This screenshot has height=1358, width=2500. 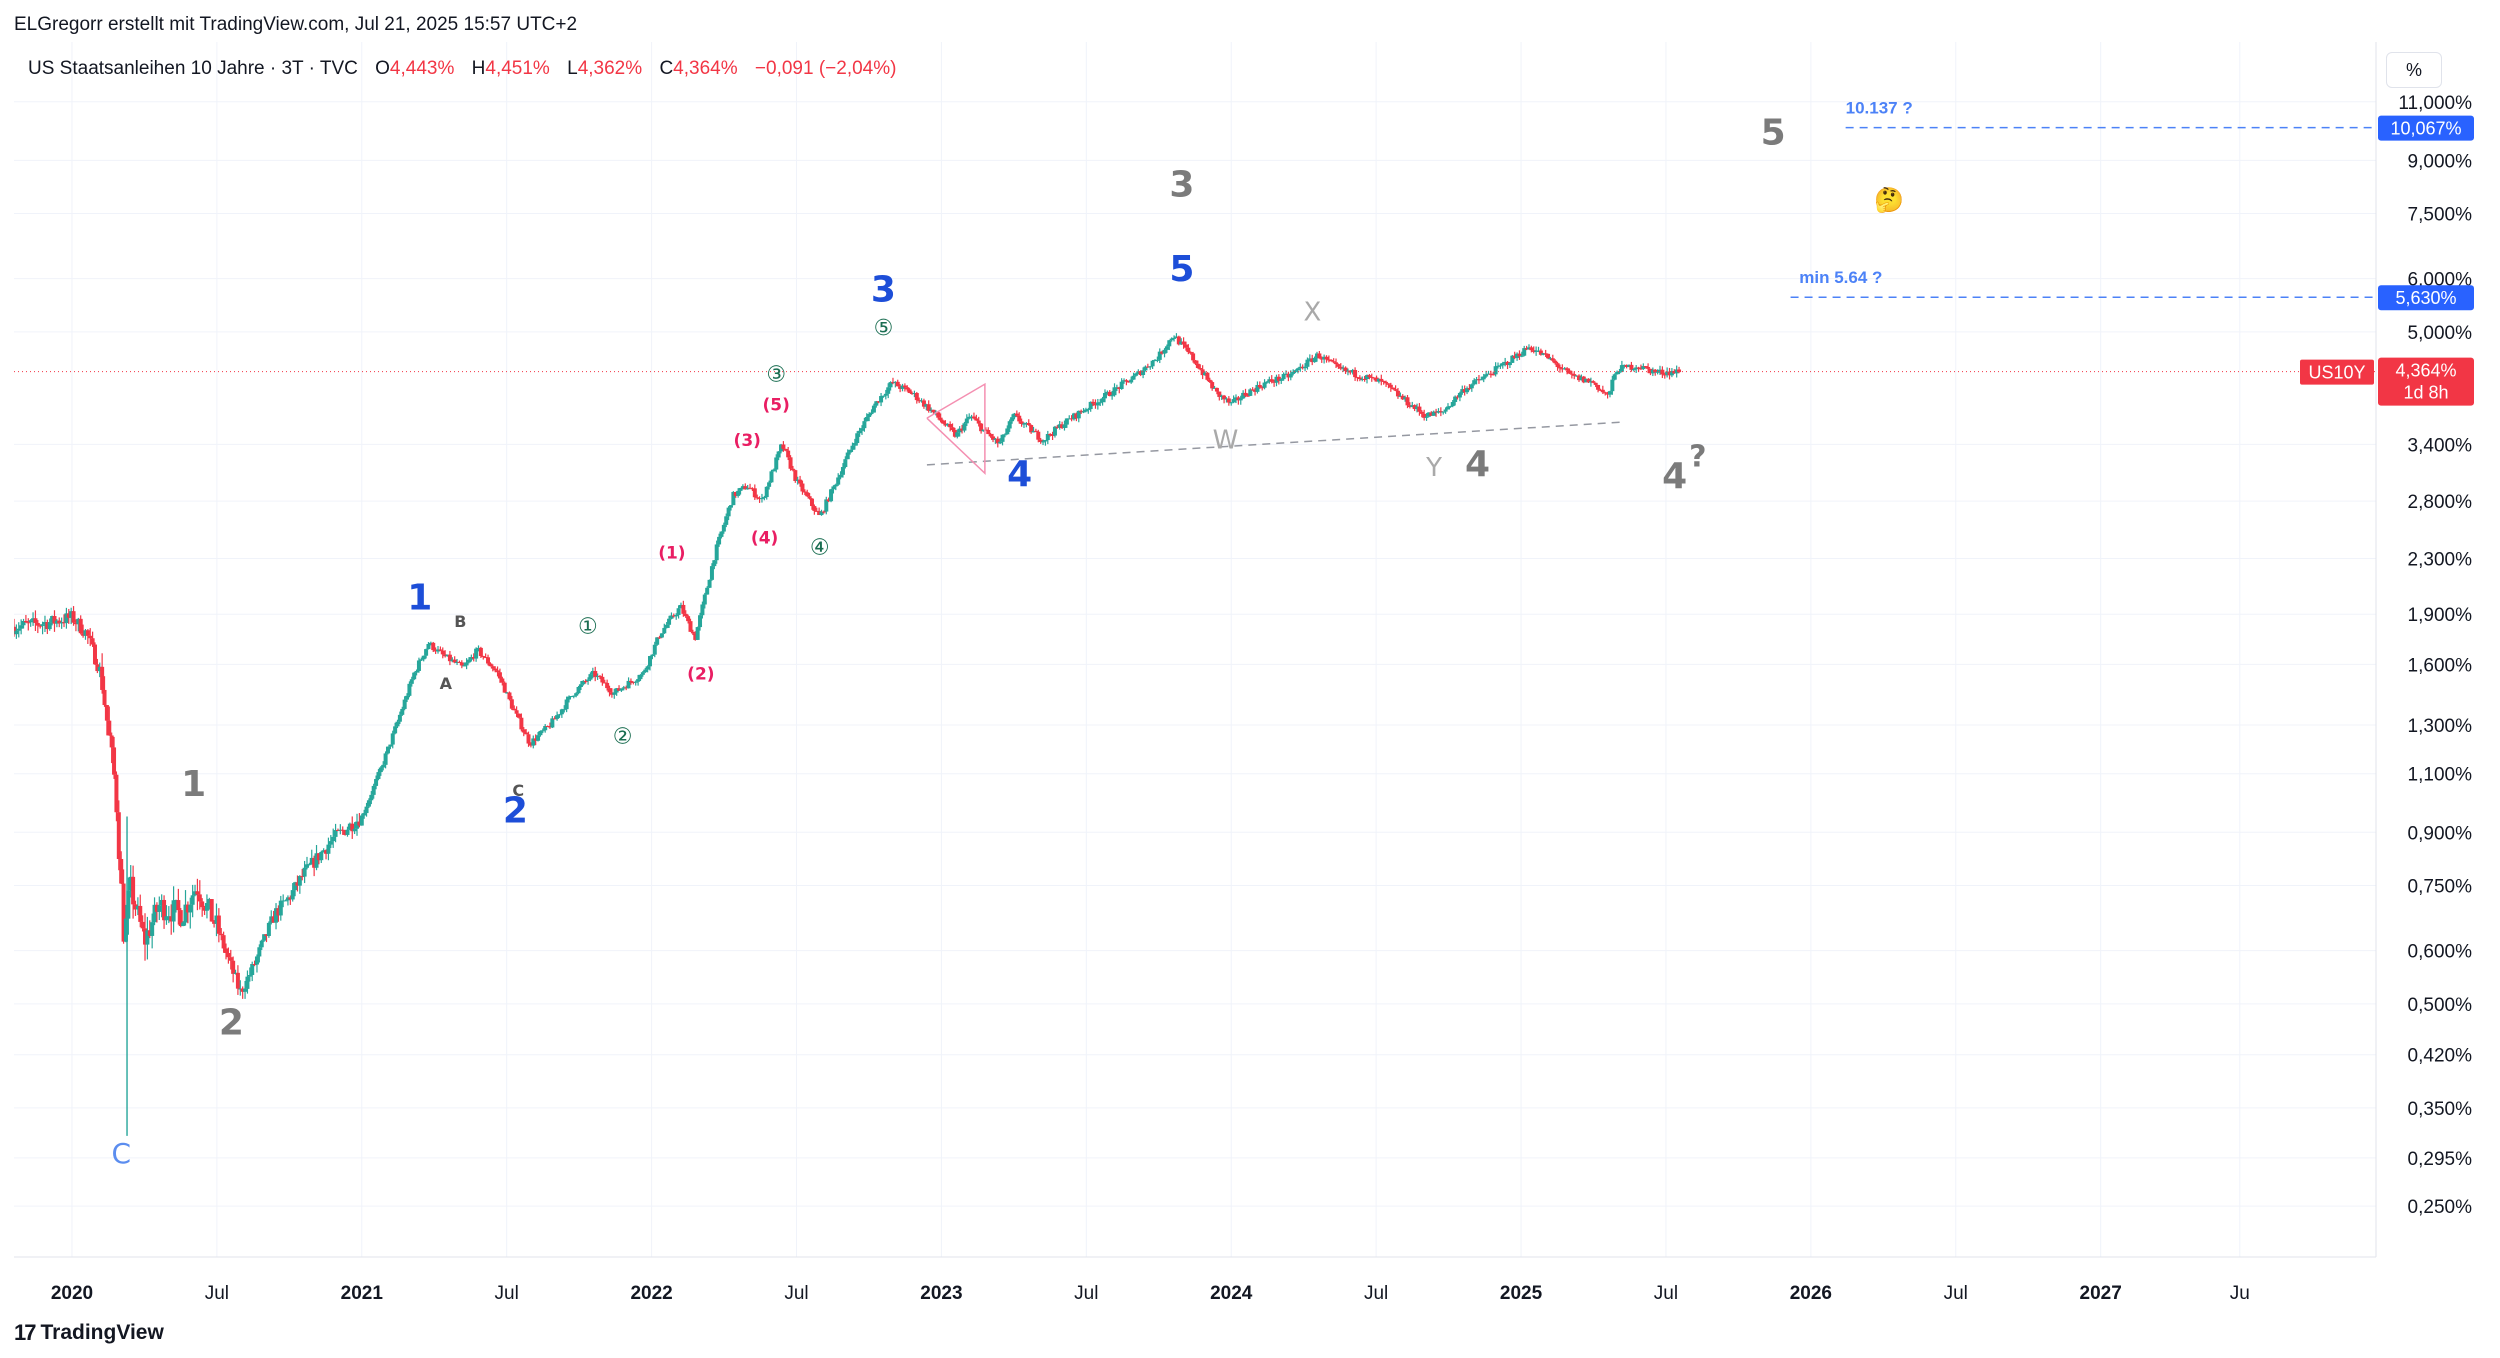 What do you see at coordinates (1956, 1293) in the screenshot?
I see `time-tick-label: Jul` at bounding box center [1956, 1293].